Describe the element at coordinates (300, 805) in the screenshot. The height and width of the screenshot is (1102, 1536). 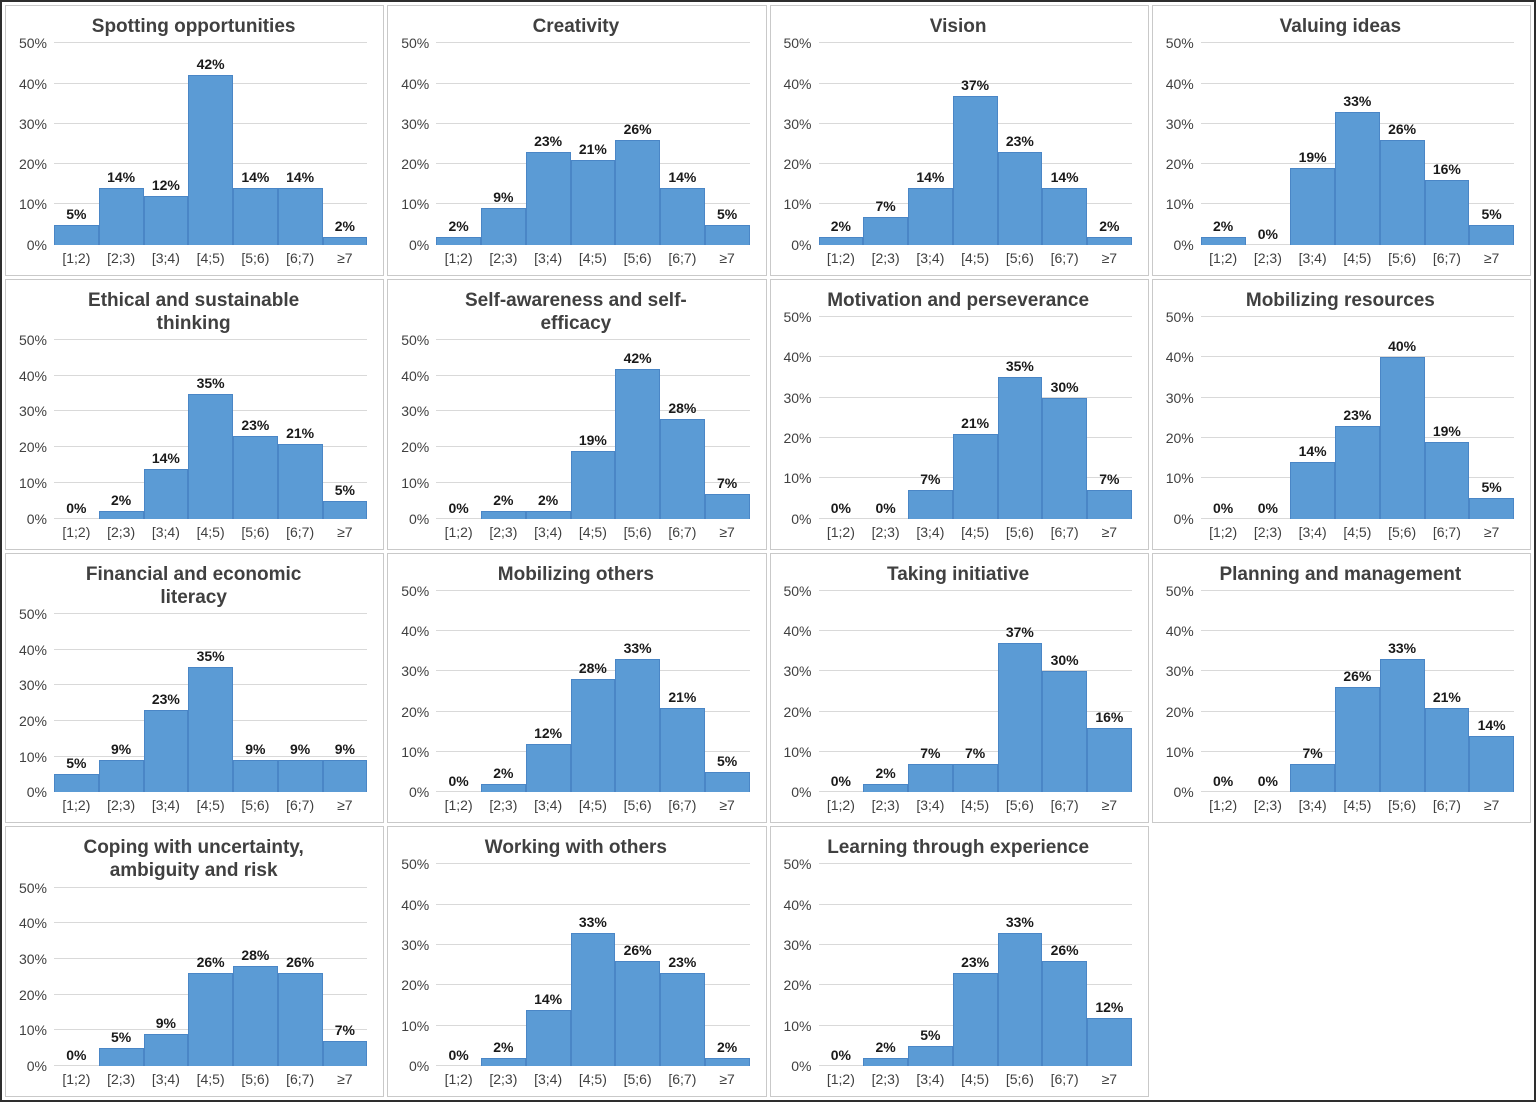
I see `x-tick-label: [6;7)` at that location.